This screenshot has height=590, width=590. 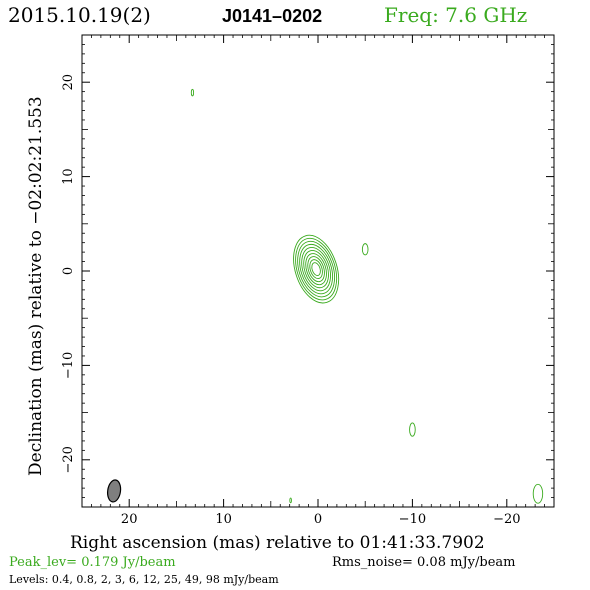 I want to click on rms-noise: Rms_noise= 0.08 mJy/beam, so click(x=423, y=562).